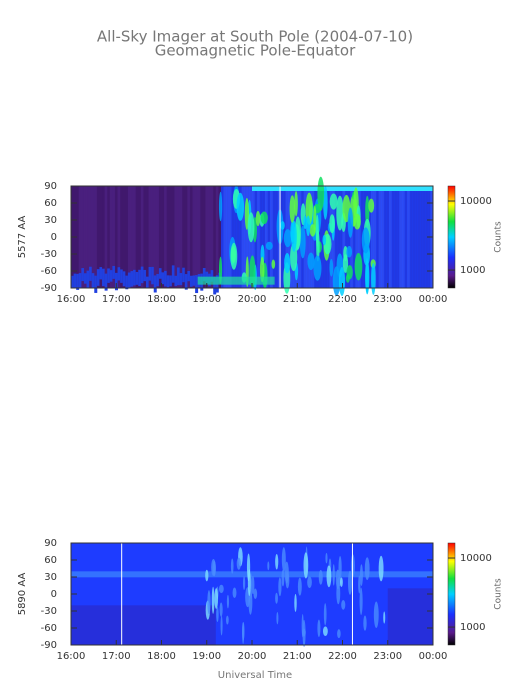 The width and height of the screenshot is (510, 684). I want to click on y-tick-label: -90, so click(49, 288).